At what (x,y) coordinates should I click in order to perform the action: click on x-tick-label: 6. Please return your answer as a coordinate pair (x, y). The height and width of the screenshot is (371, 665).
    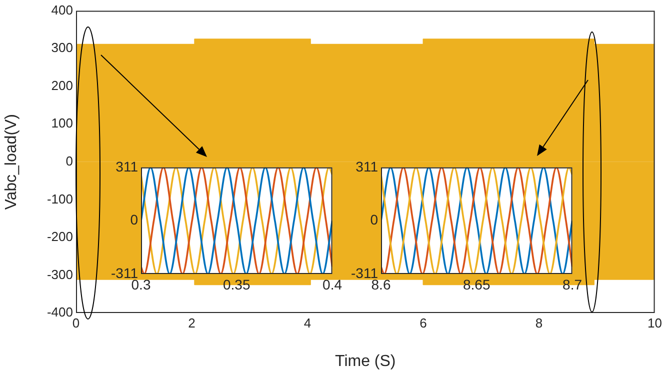
    Looking at the image, I should click on (423, 322).